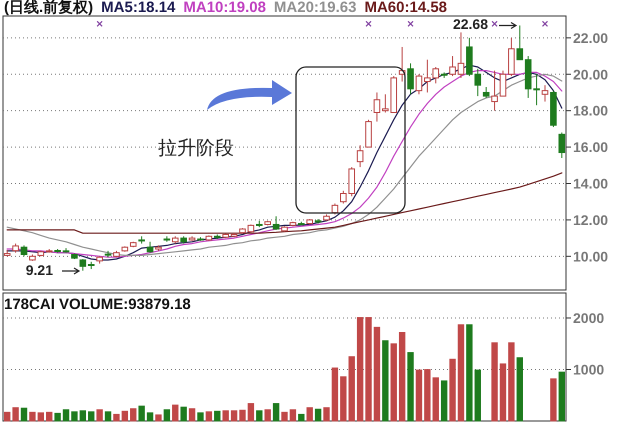 Image resolution: width=620 pixels, height=425 pixels. I want to click on y-tick-label: 14.00, so click(590, 183).